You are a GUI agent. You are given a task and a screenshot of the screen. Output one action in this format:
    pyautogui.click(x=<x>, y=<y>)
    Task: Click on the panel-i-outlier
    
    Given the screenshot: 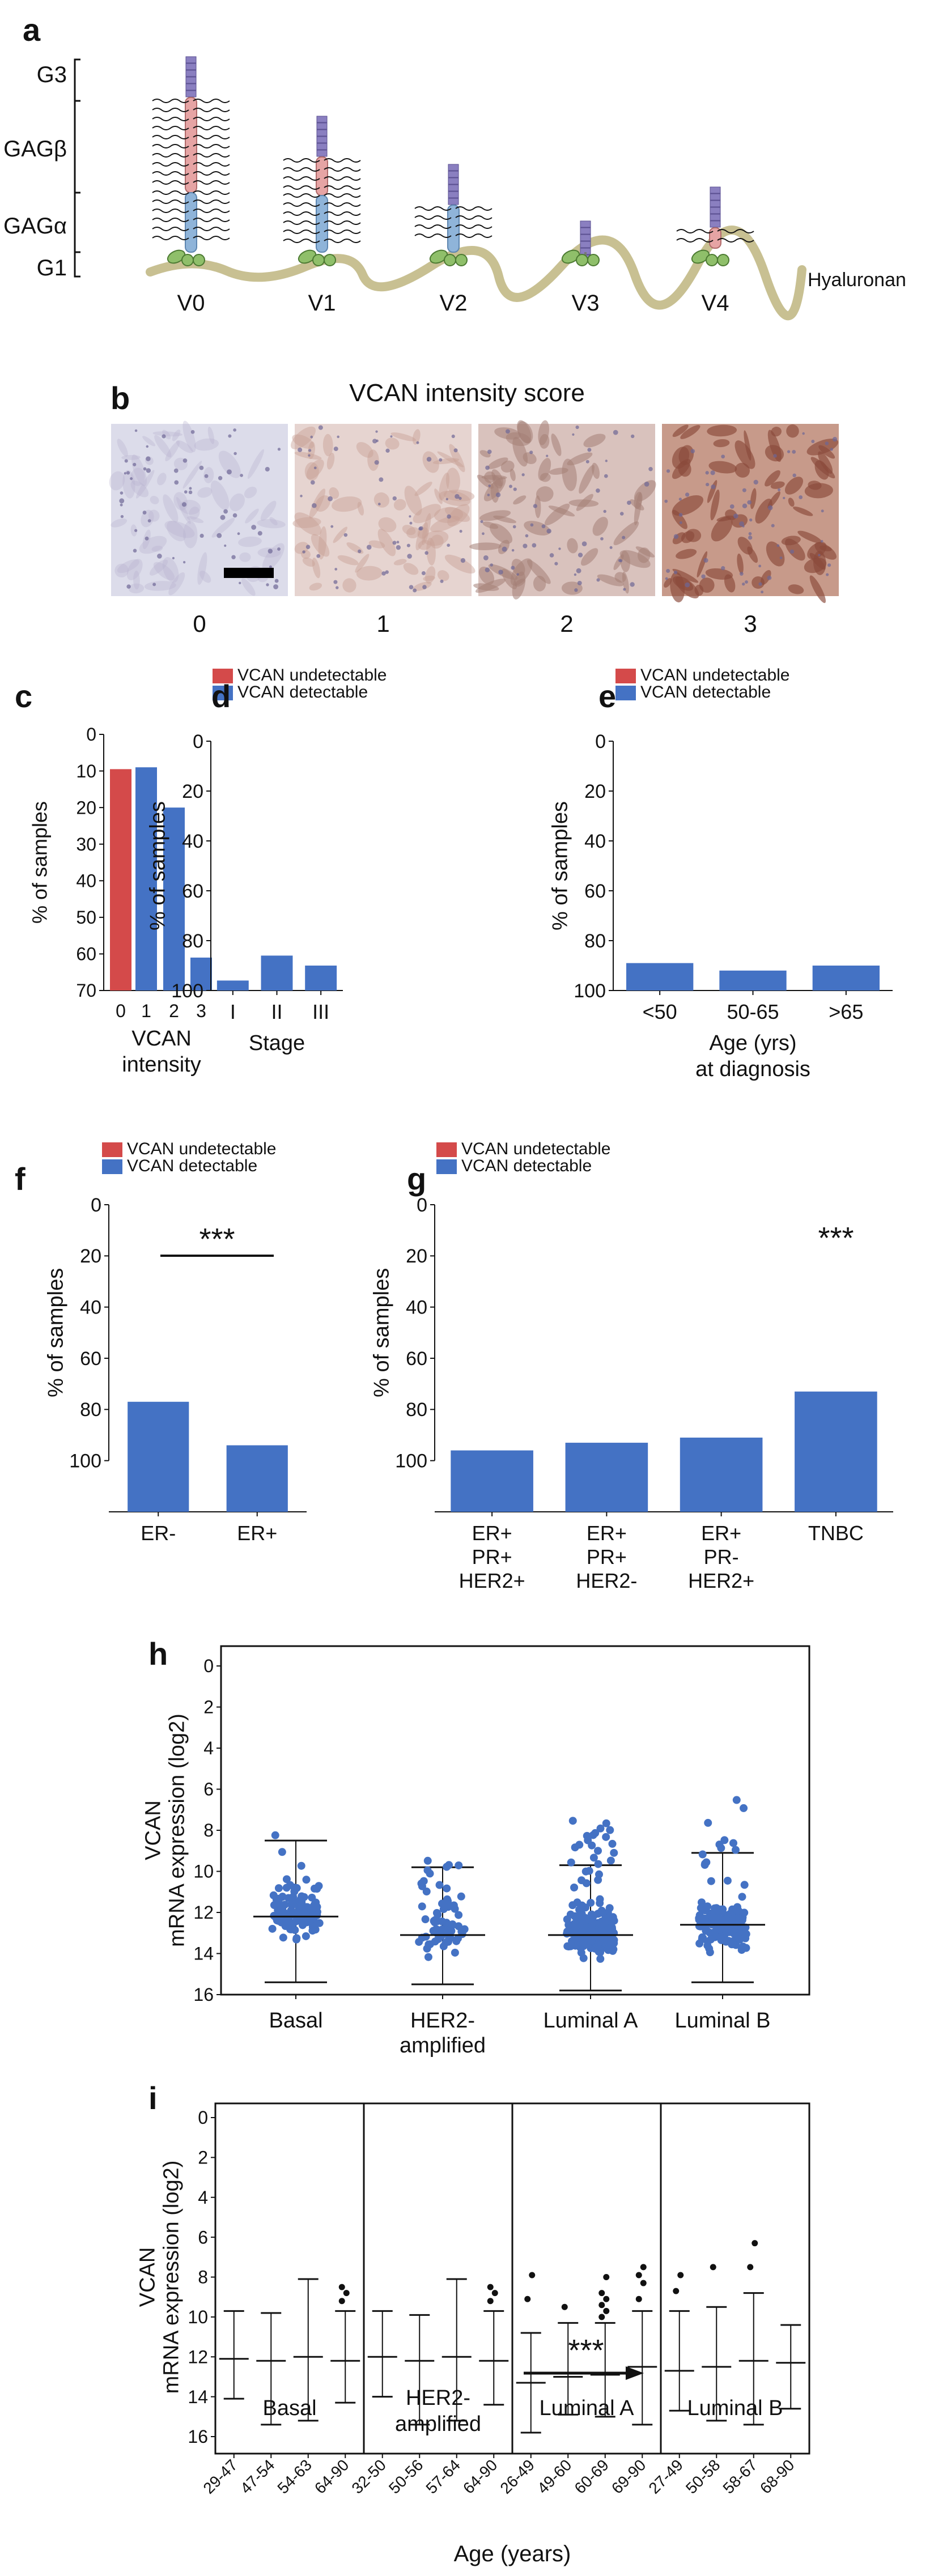 What is the action you would take?
    pyautogui.click(x=564, y=2306)
    